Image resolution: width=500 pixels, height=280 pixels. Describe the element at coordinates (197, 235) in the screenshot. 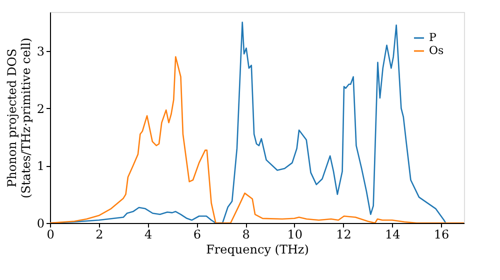

I see `x-tick-label: 6` at that location.